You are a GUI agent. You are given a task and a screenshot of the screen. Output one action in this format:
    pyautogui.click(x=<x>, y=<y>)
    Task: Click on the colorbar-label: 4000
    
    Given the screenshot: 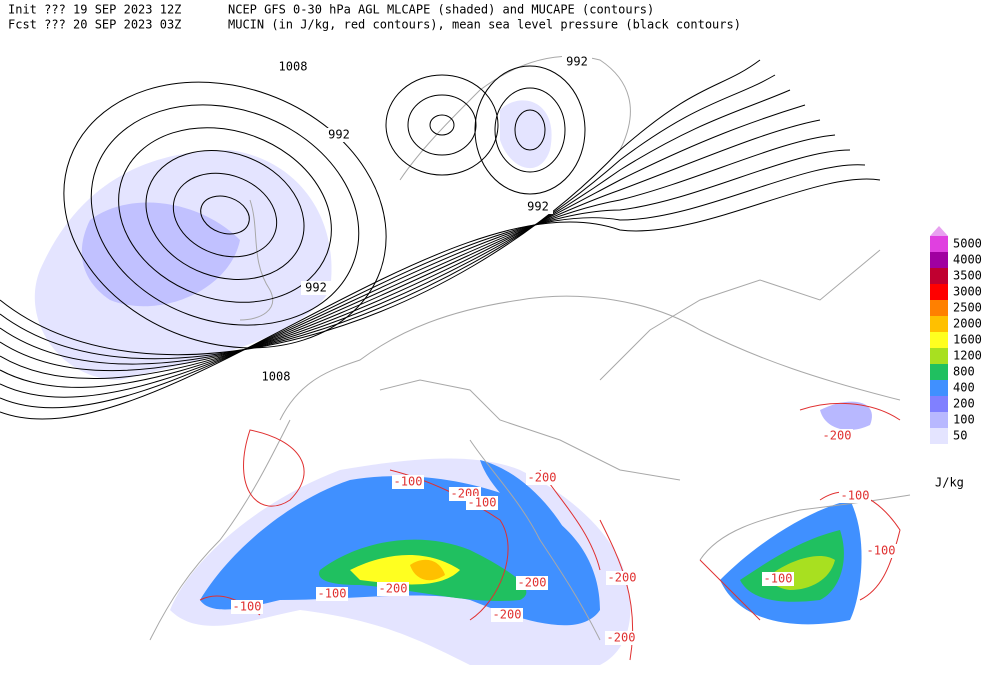 What is the action you would take?
    pyautogui.click(x=967, y=260)
    